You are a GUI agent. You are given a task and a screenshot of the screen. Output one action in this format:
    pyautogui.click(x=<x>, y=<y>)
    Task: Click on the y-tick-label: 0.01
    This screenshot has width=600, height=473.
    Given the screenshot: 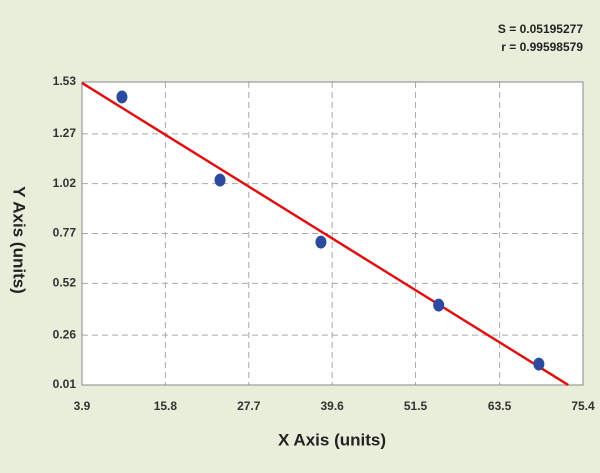 What is the action you would take?
    pyautogui.click(x=65, y=384)
    